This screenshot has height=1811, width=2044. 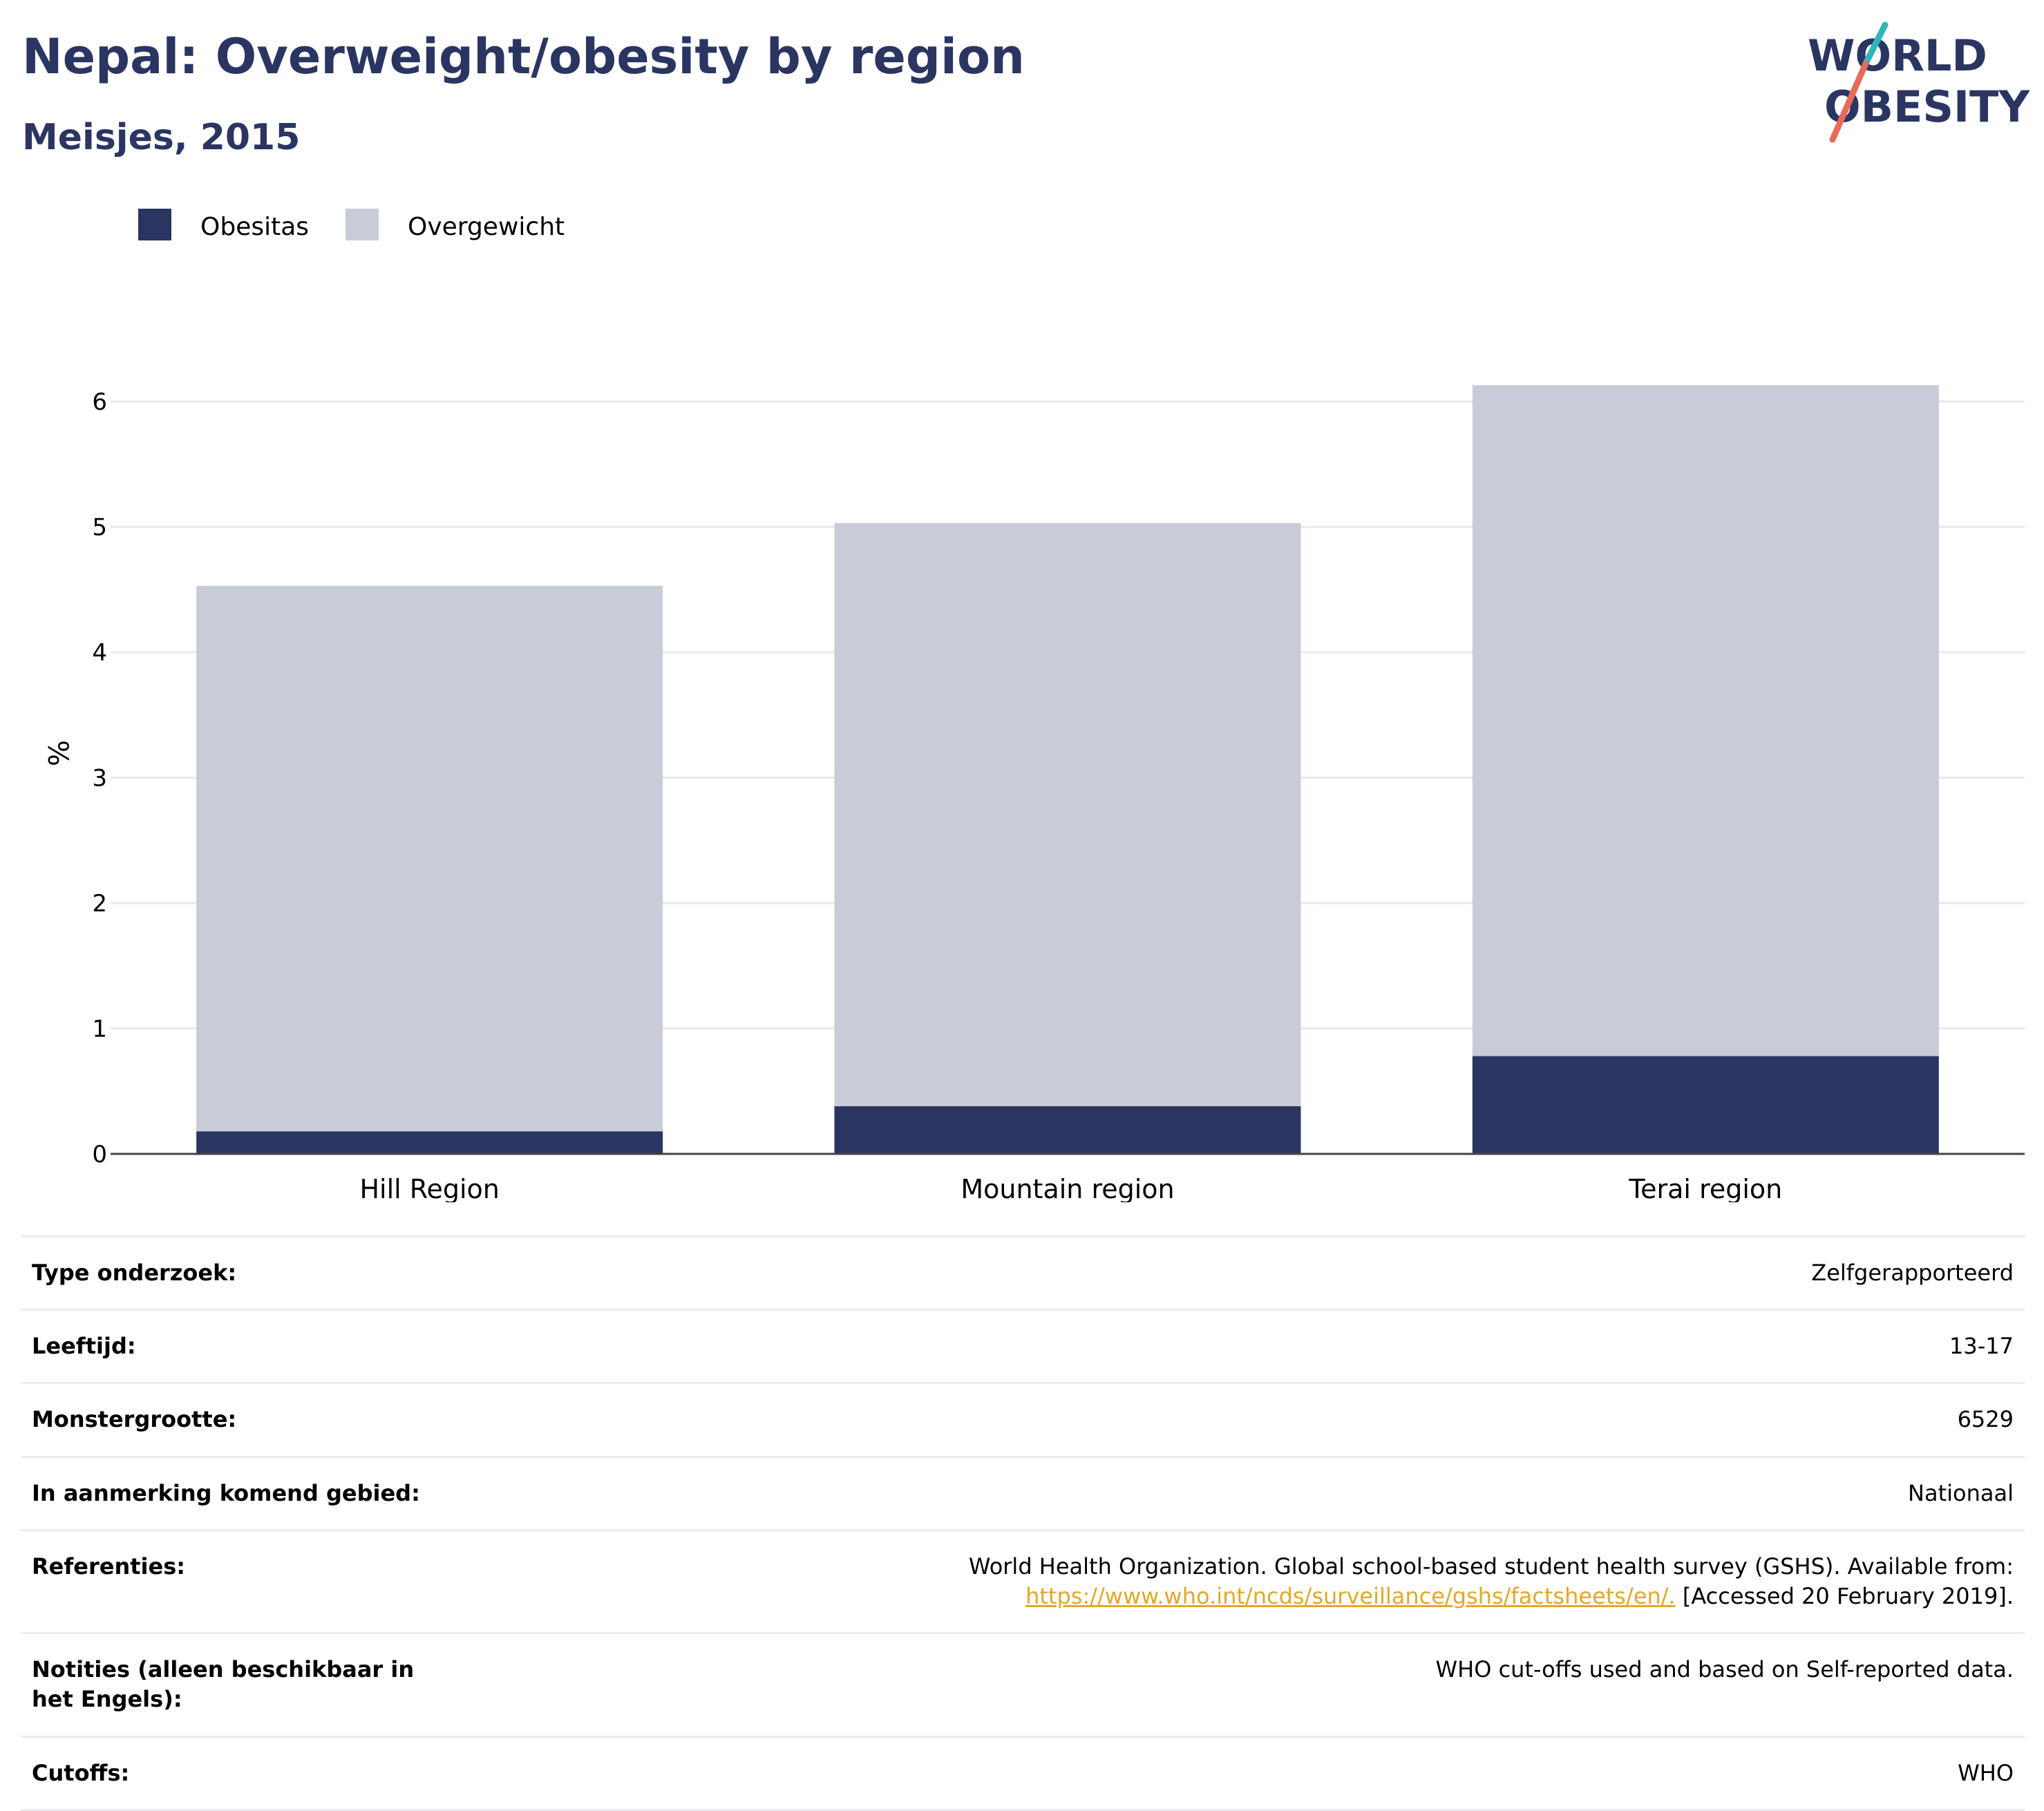 What do you see at coordinates (1023, 1273) in the screenshot?
I see `info-row: Type onderzoek: Zelfgerapporteerd` at bounding box center [1023, 1273].